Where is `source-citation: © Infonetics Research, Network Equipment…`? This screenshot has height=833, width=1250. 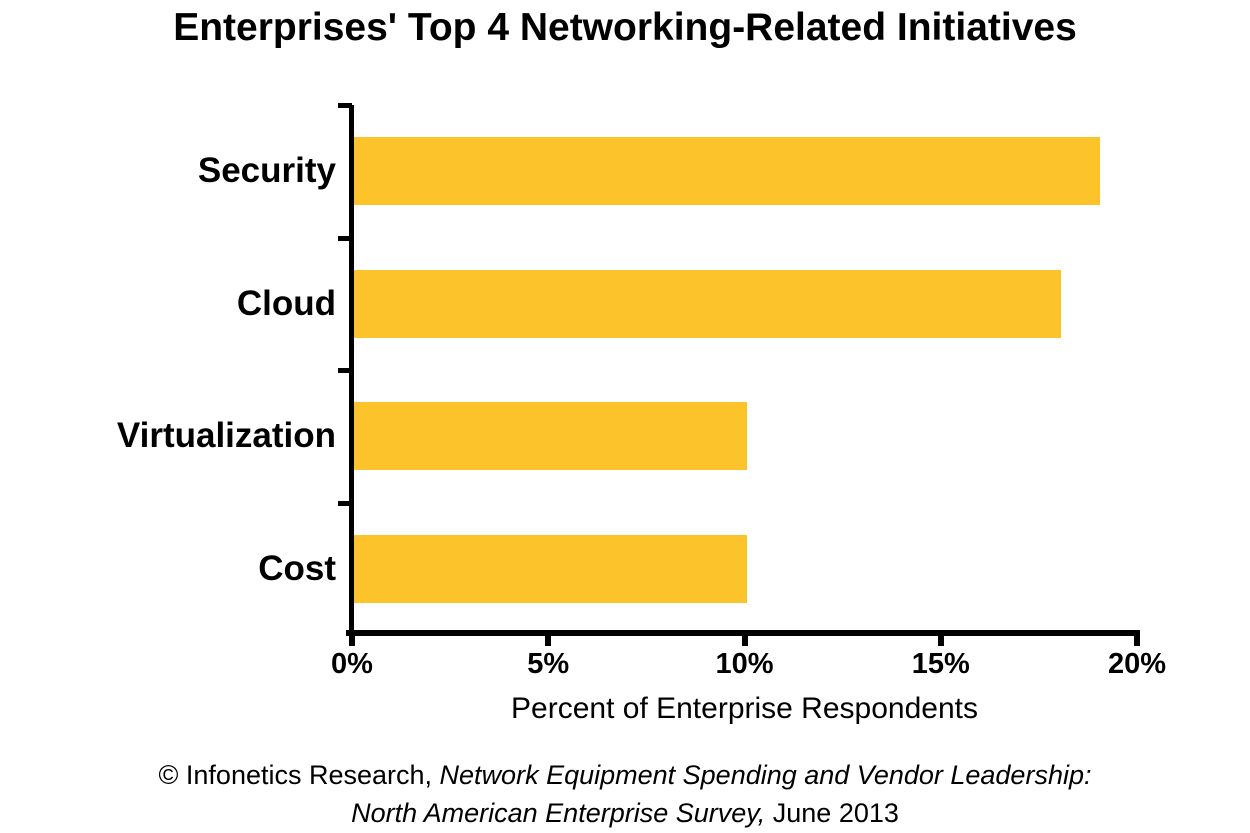
source-citation: © Infonetics Research, Network Equipment… is located at coordinates (625, 794).